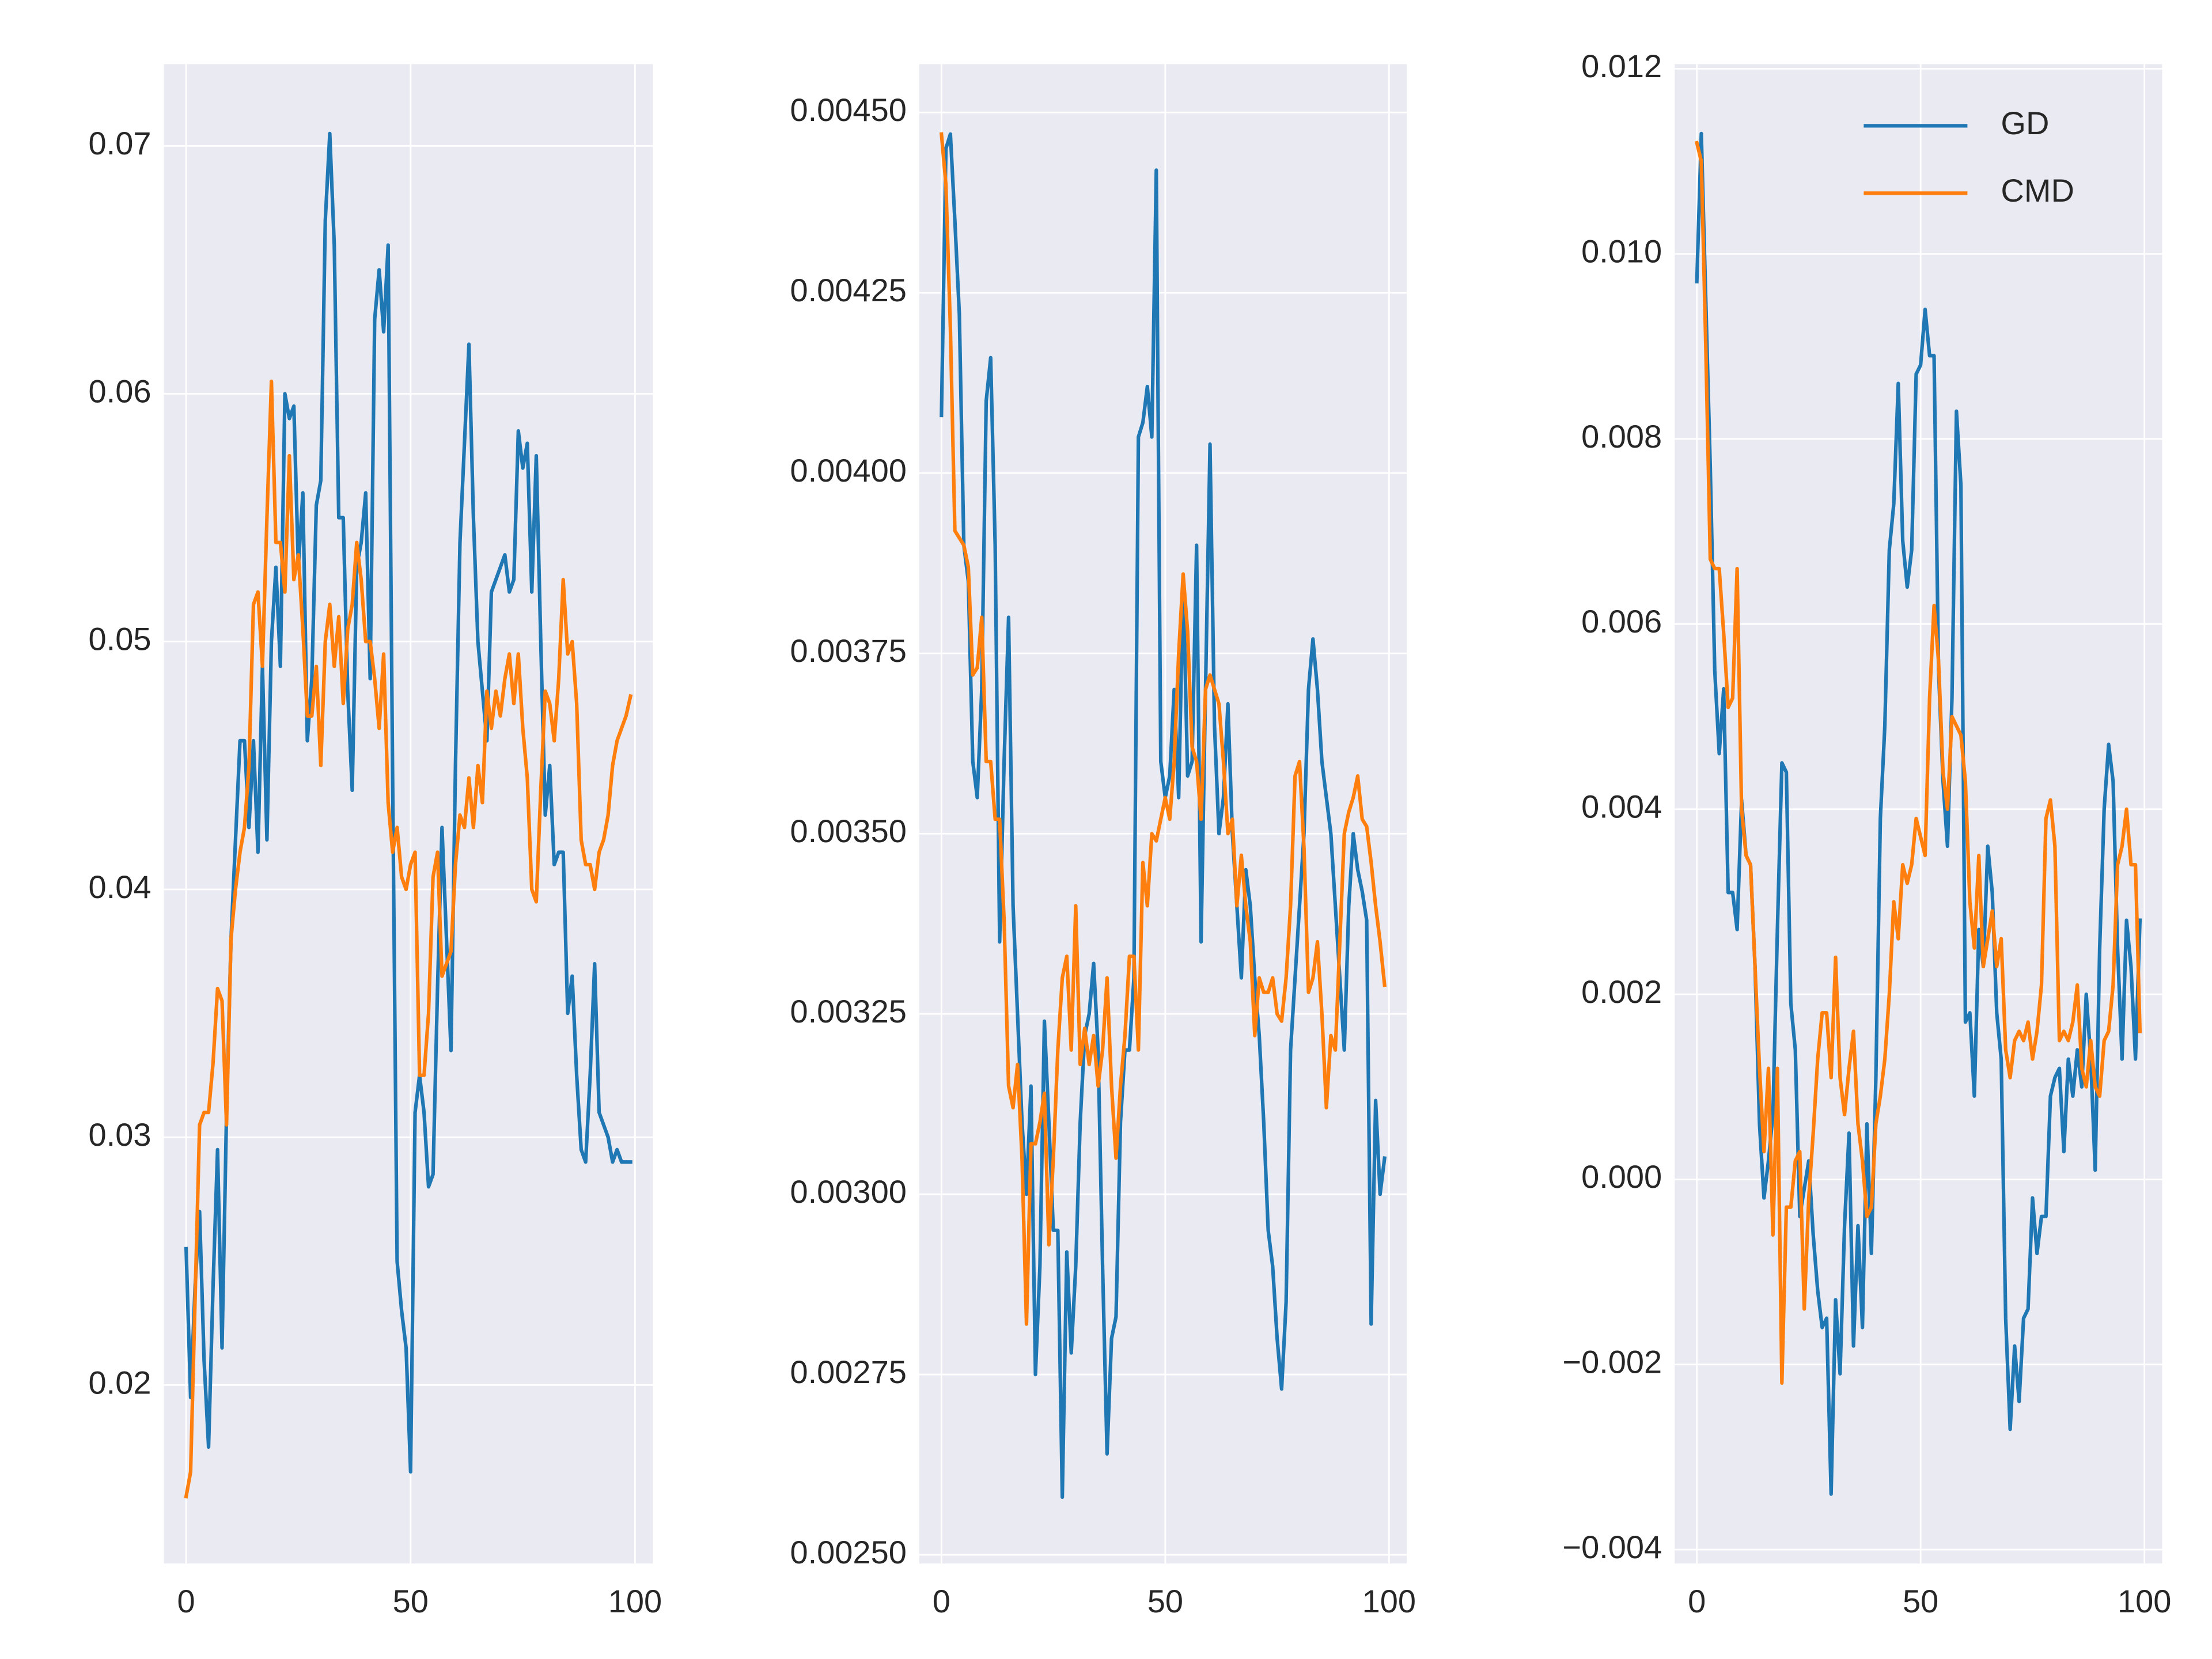  Describe the element at coordinates (1612, 1362) in the screenshot. I see `y-tick-label: −0.002` at that location.